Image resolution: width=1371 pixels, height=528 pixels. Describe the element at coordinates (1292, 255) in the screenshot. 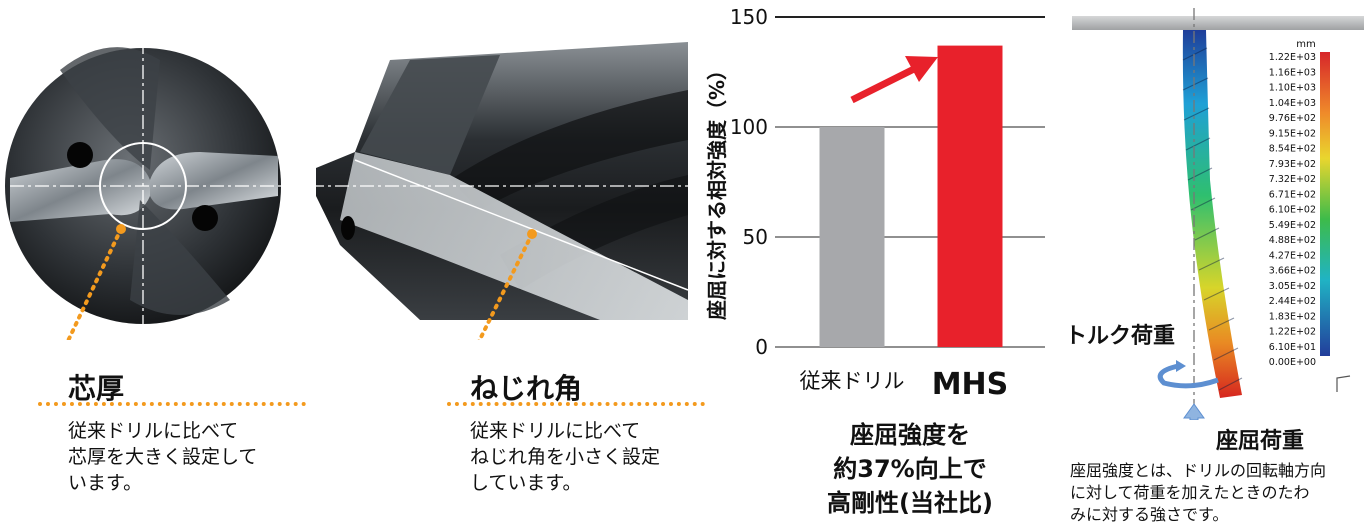

I see `scale-label: 4.27E+02` at that location.